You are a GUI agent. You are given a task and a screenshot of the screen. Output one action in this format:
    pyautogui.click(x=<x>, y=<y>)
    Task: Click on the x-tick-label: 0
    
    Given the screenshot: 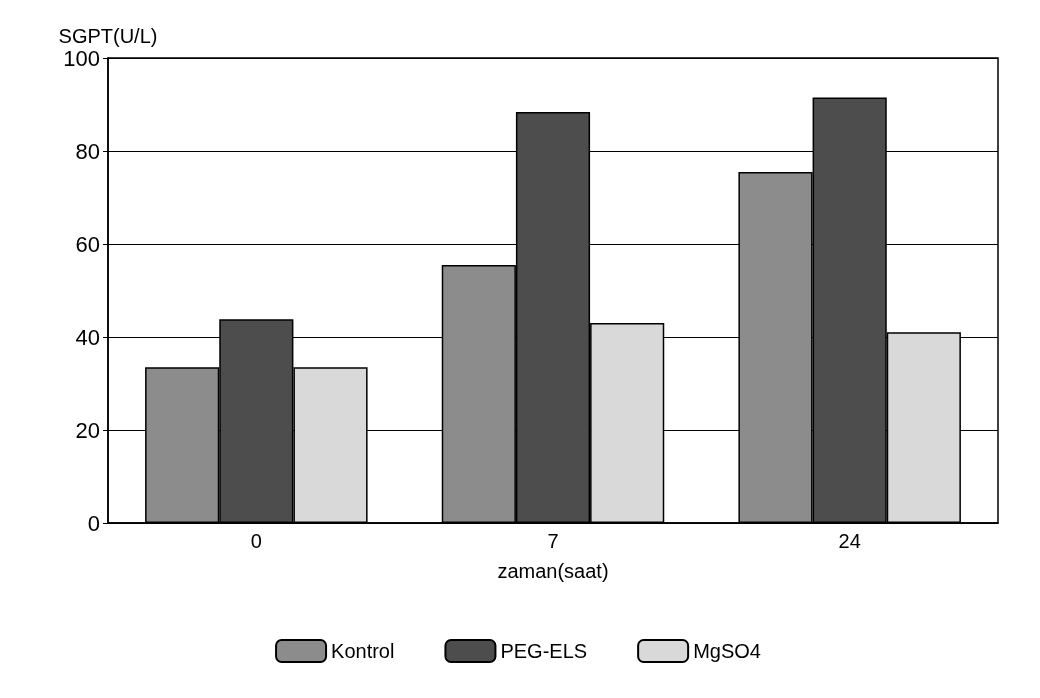 What is the action you would take?
    pyautogui.click(x=256, y=541)
    